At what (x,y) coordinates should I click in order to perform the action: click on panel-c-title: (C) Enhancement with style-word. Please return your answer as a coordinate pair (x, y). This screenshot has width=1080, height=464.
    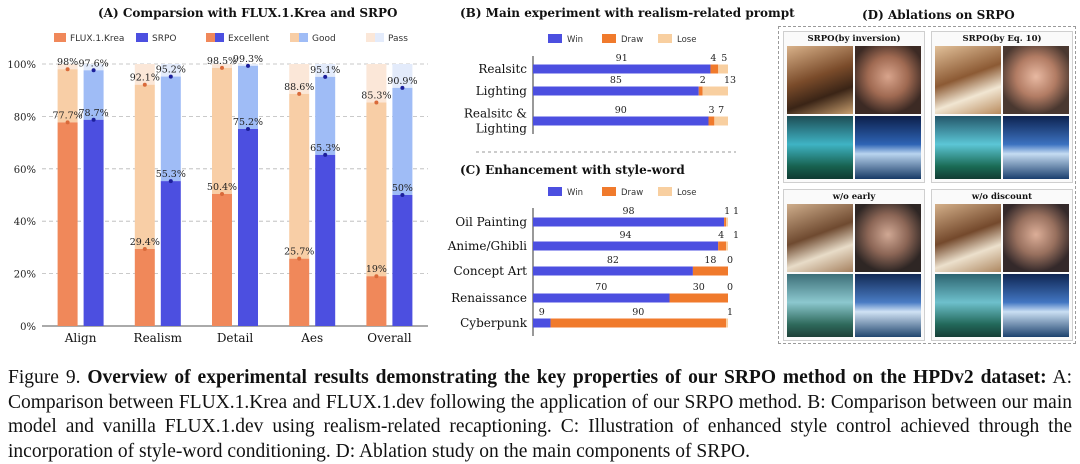
    Looking at the image, I should click on (572, 170).